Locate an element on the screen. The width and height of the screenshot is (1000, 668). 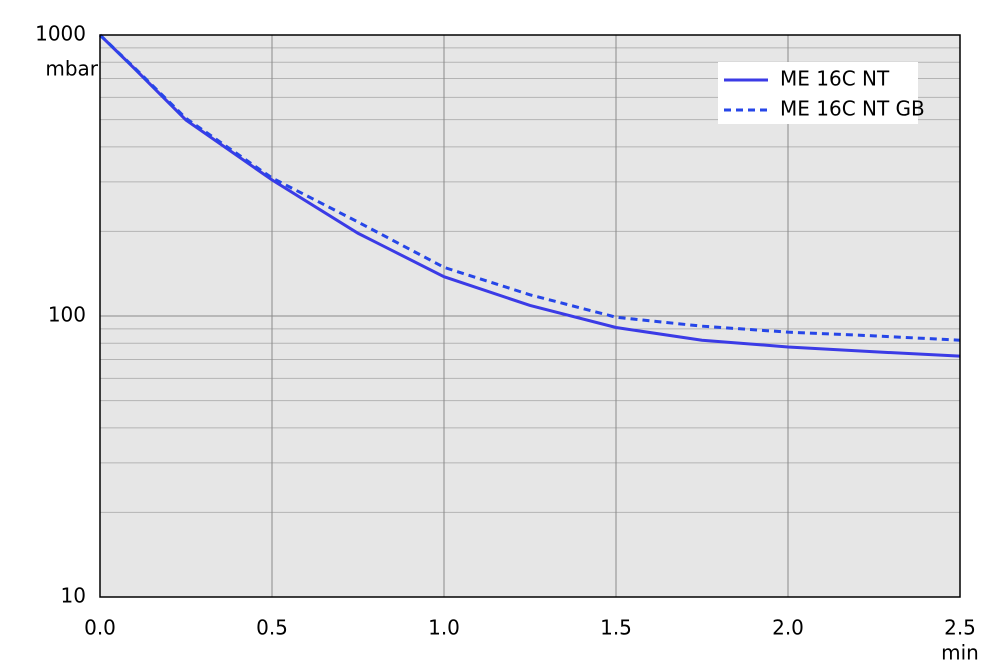
x-tick-label: 0.0 is located at coordinates (100, 628).